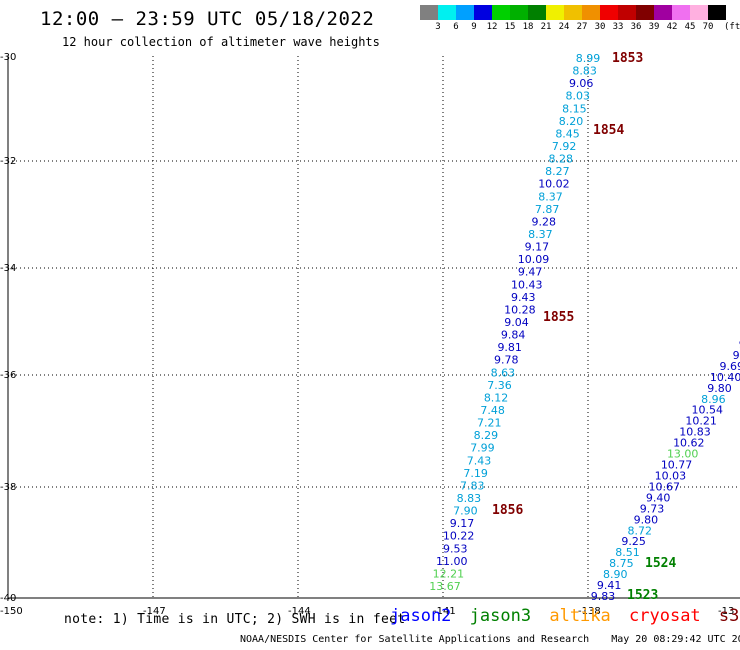  What do you see at coordinates (445, 586) in the screenshot?
I see `swh-value: 13.67` at bounding box center [445, 586].